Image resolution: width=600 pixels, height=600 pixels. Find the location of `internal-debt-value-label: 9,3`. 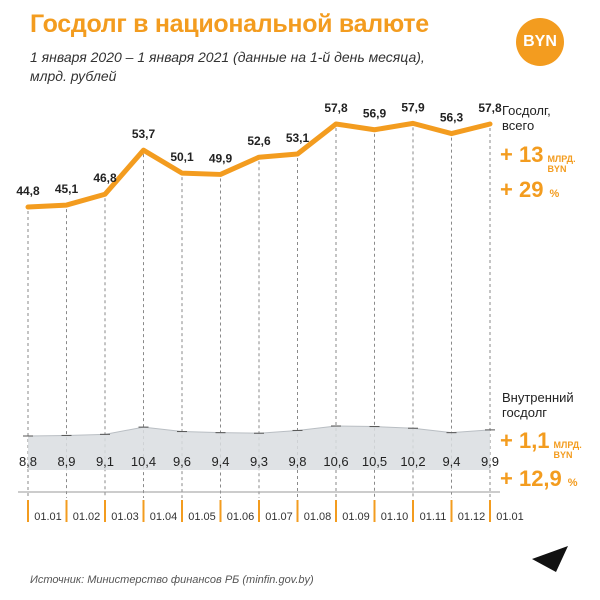

internal-debt-value-label: 9,3 is located at coordinates (259, 461).